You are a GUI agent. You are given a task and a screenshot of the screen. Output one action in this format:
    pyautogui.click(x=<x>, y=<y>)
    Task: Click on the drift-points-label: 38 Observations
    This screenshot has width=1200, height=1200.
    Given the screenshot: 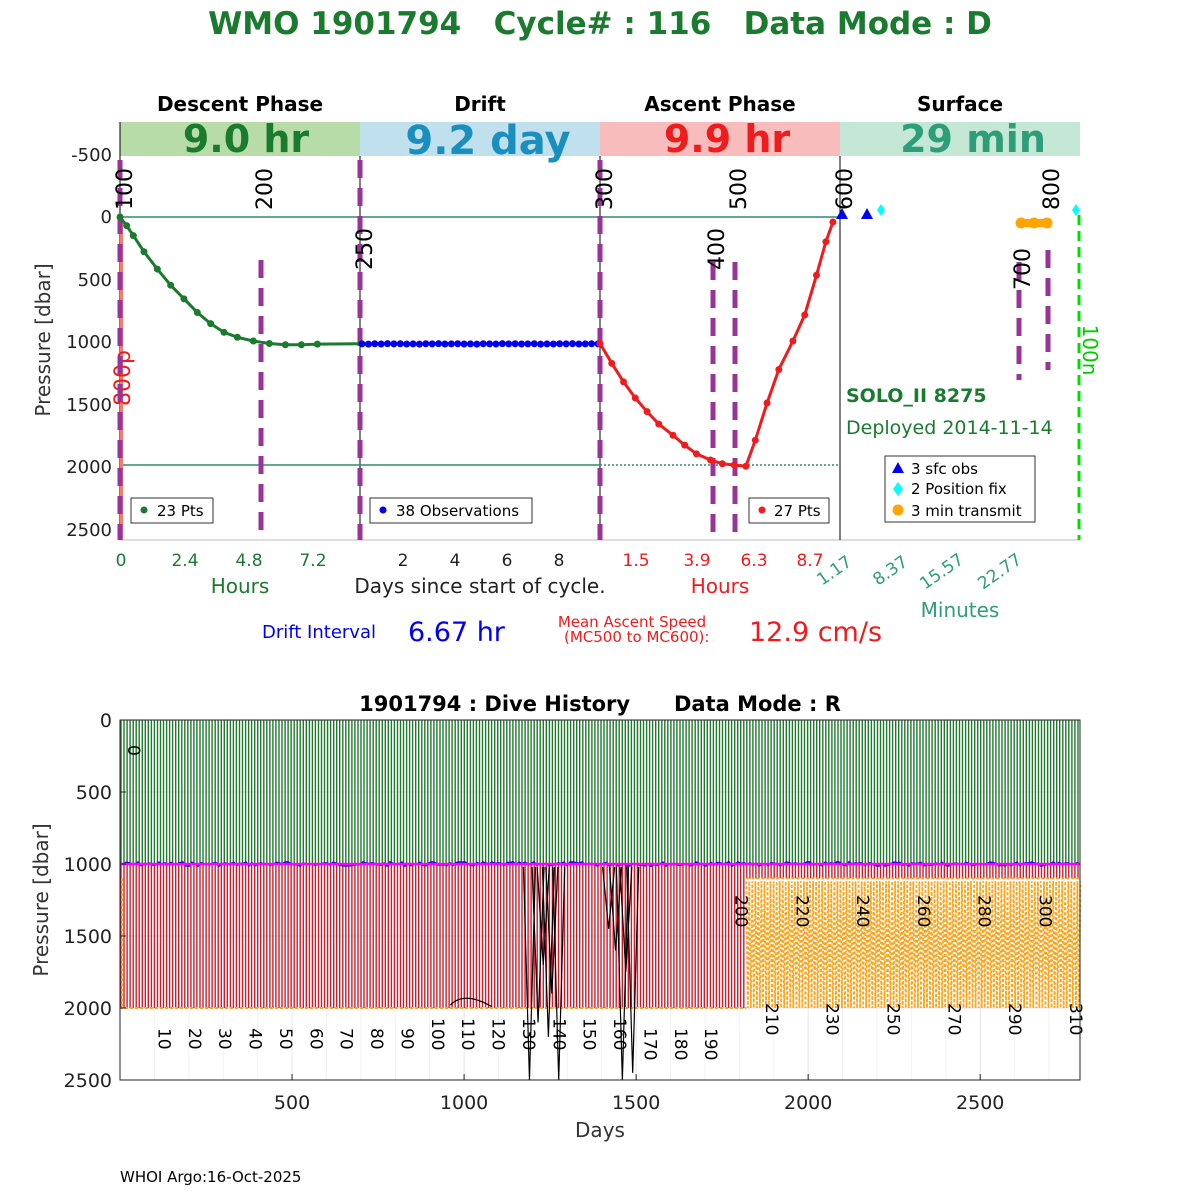 What is the action you would take?
    pyautogui.click(x=457, y=511)
    